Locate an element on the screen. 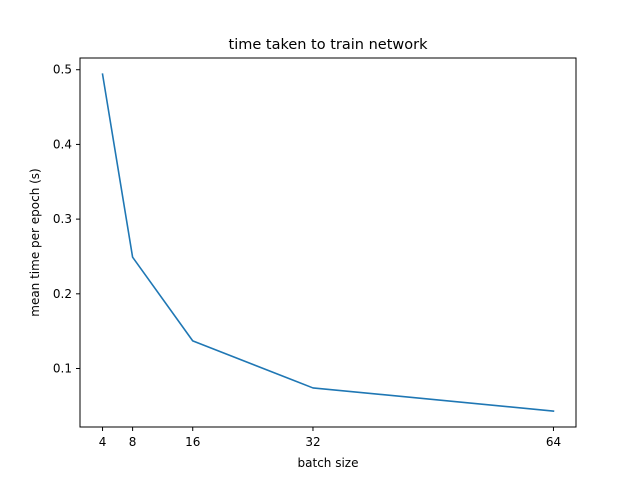 This screenshot has width=640, height=484. x-axis-ticks: 4 8 16 32 64 is located at coordinates (330, 438).